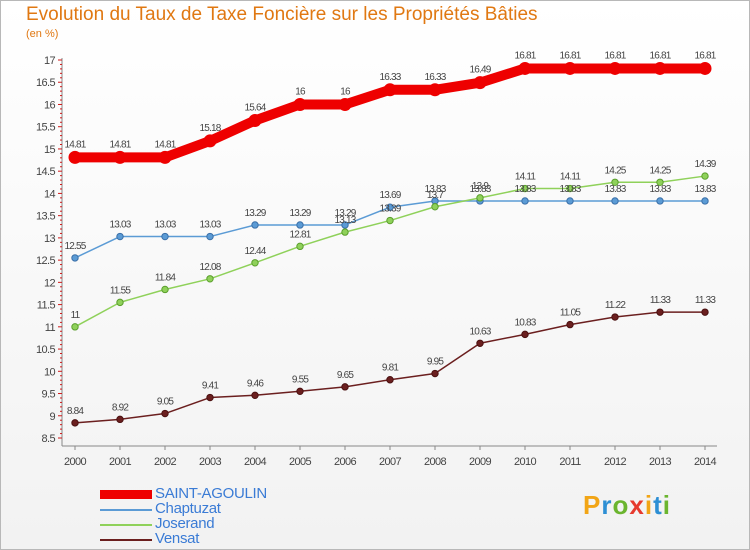 The image size is (750, 550). What do you see at coordinates (166, 277) in the screenshot?
I see `data-label: 11.84` at bounding box center [166, 277].